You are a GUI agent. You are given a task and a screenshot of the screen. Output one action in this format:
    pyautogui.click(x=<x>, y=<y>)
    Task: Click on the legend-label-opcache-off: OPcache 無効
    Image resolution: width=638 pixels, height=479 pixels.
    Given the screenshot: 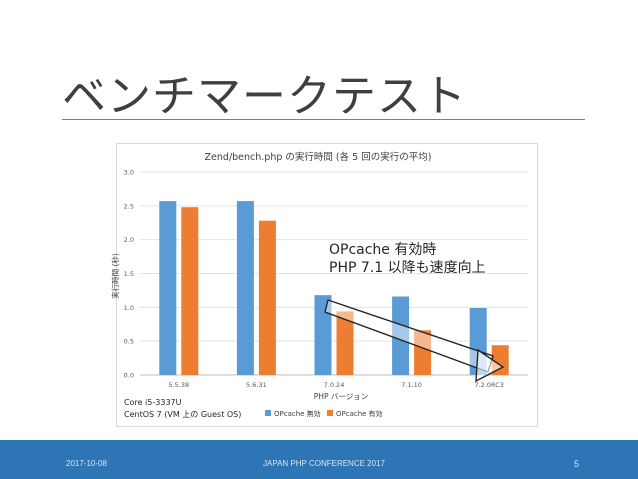 What is the action you would take?
    pyautogui.click(x=297, y=413)
    